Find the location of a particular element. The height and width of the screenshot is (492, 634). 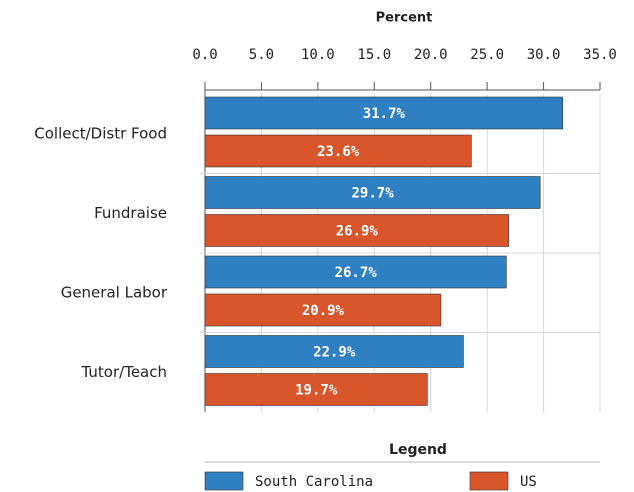

data-label: 19.7% is located at coordinates (316, 391).